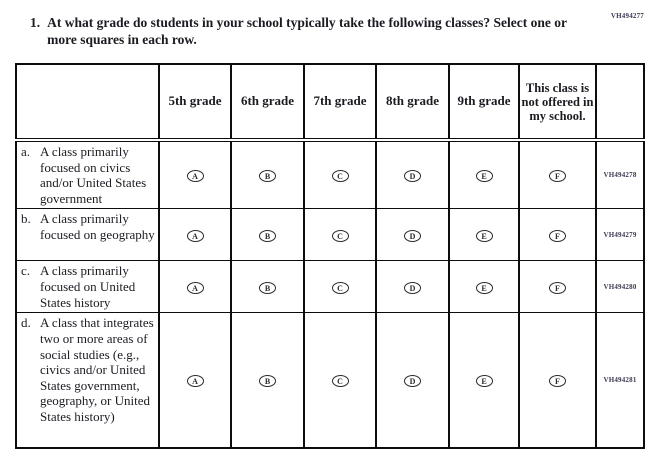 This screenshot has width=656, height=460. I want to click on cell-d-5th-grade: A, so click(195, 380).